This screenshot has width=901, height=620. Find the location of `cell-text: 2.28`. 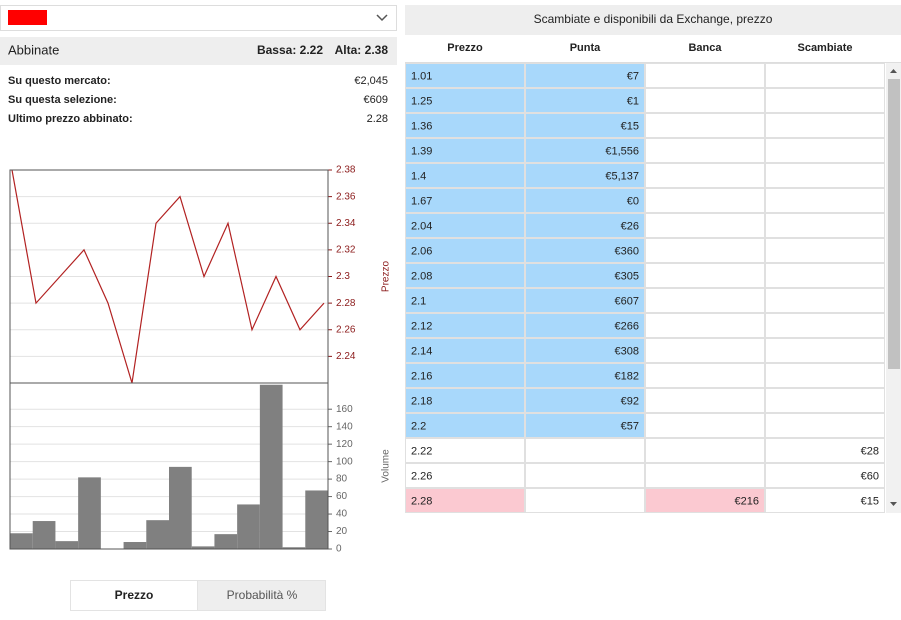

cell-text: 2.28 is located at coordinates (421, 501).